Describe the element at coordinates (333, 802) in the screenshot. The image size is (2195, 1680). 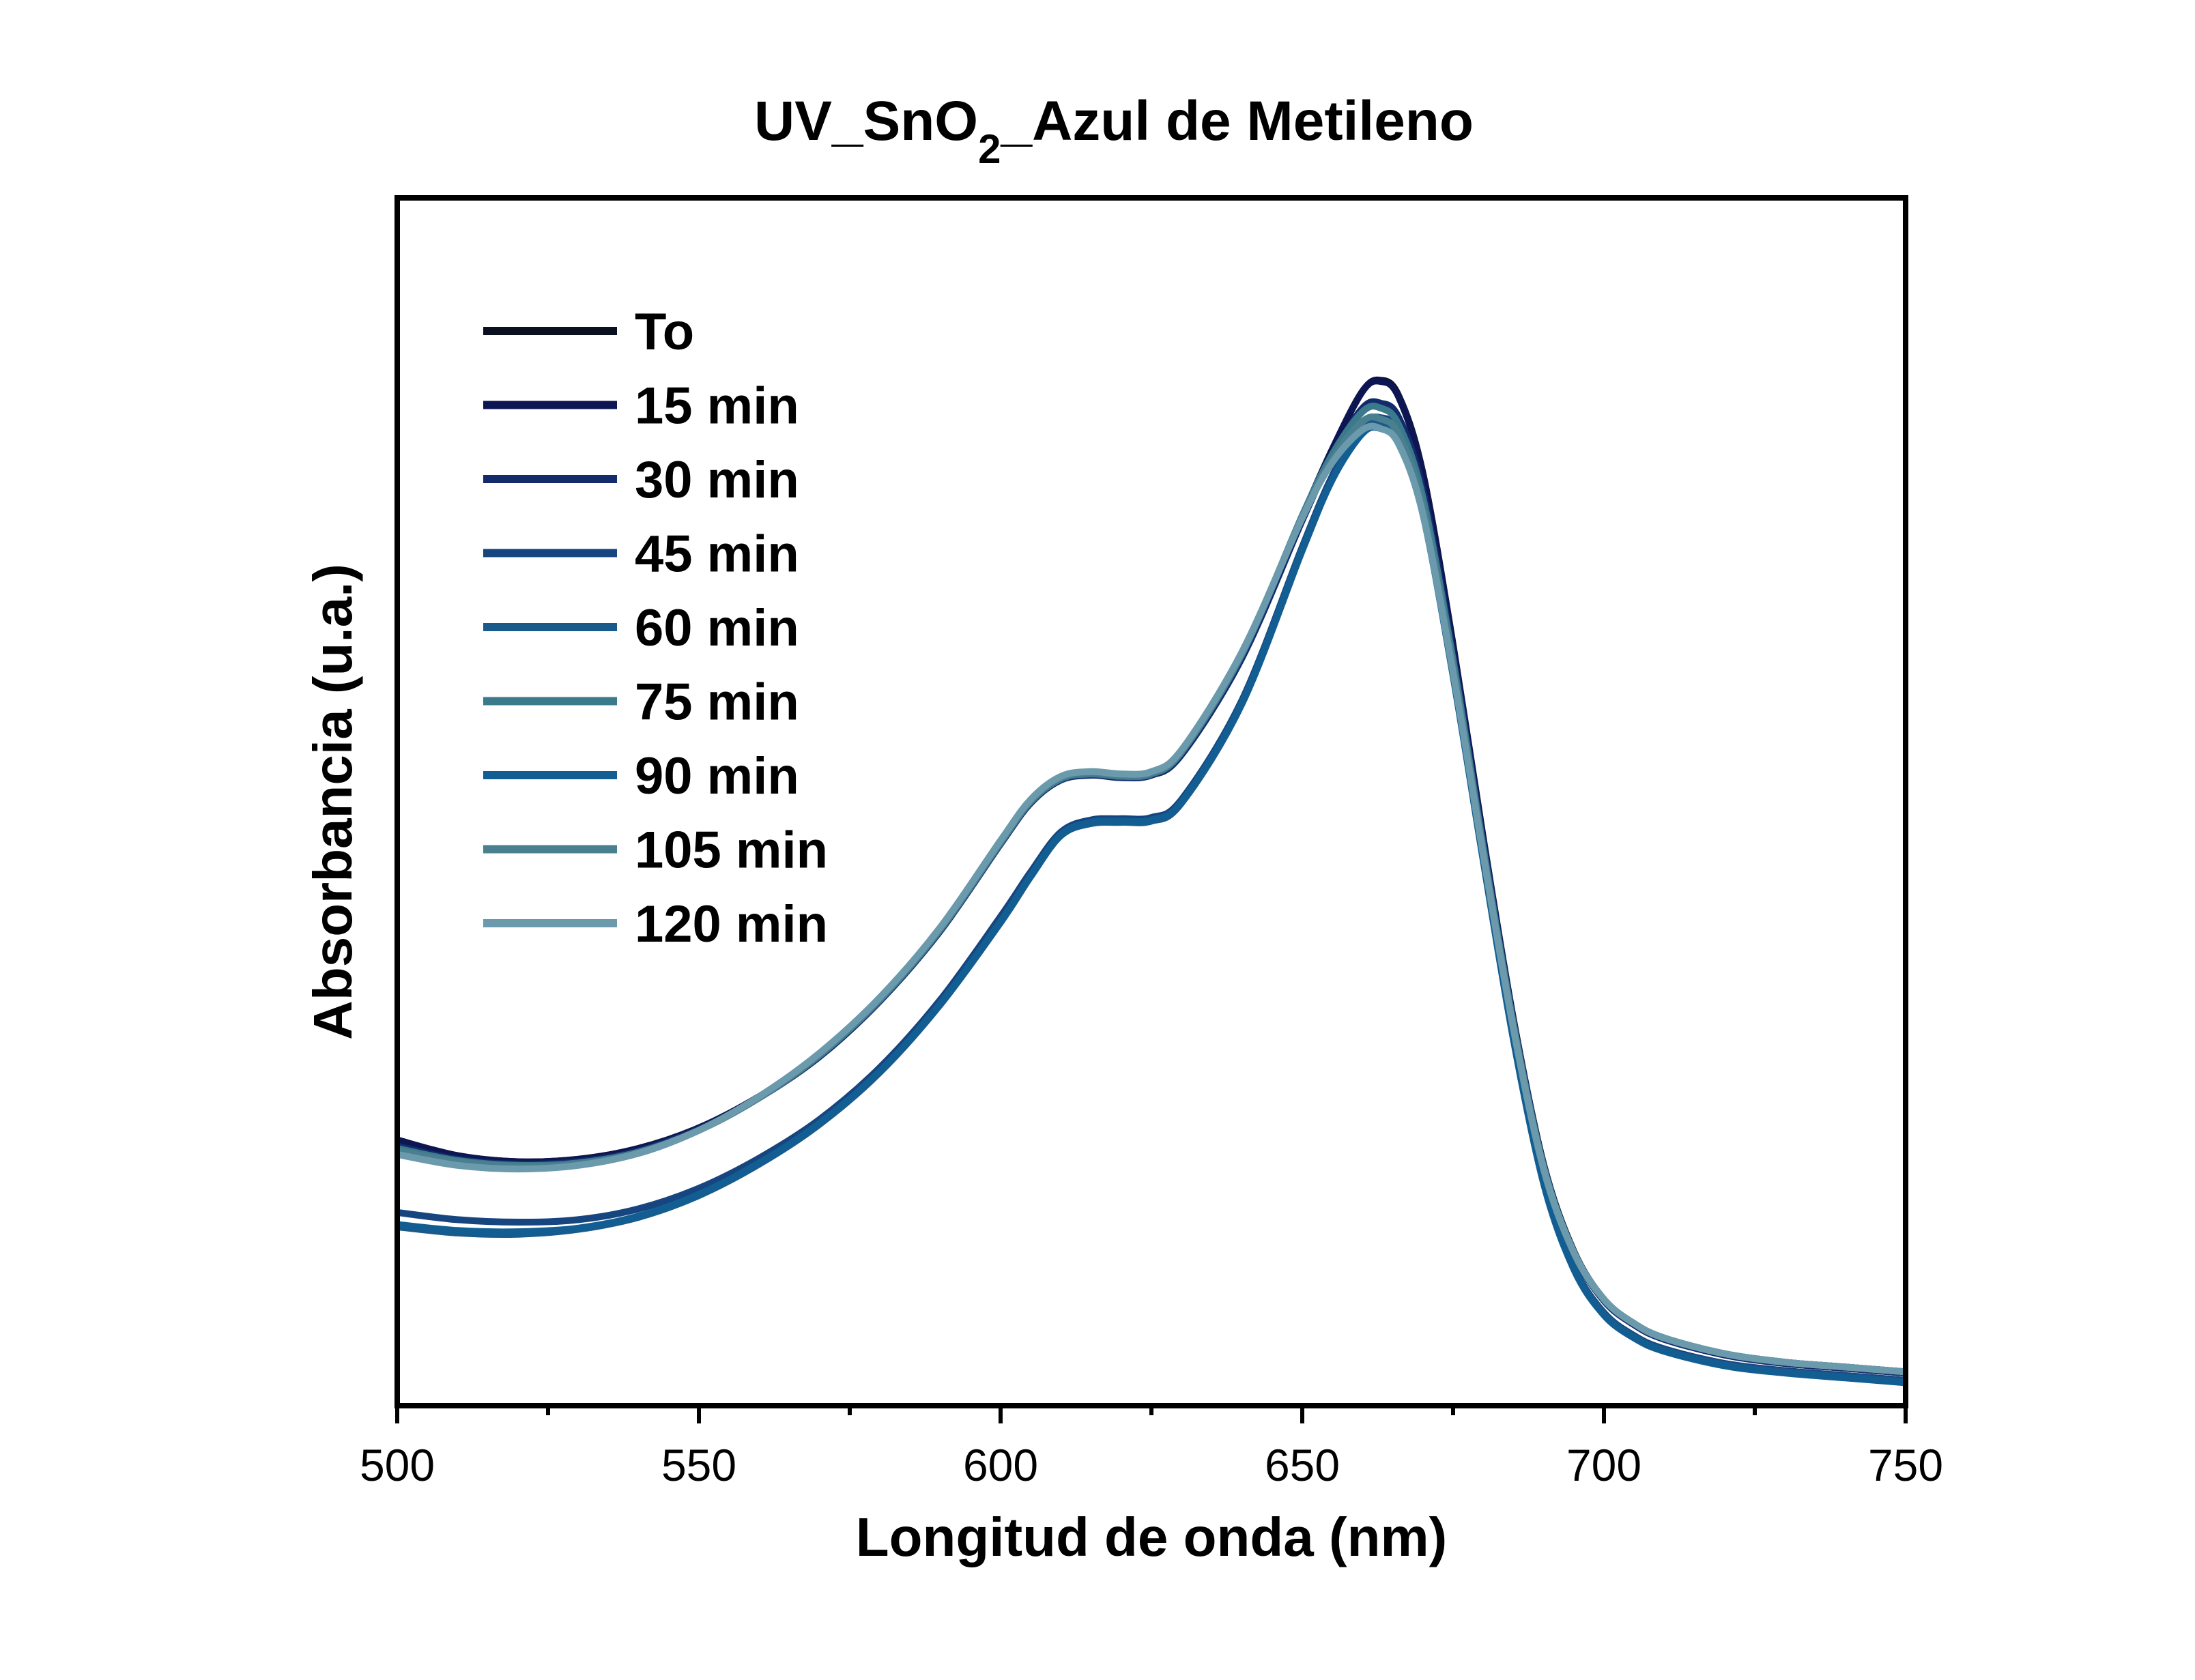
I see `y-axis-label: Absorbancia (u.a.)` at that location.